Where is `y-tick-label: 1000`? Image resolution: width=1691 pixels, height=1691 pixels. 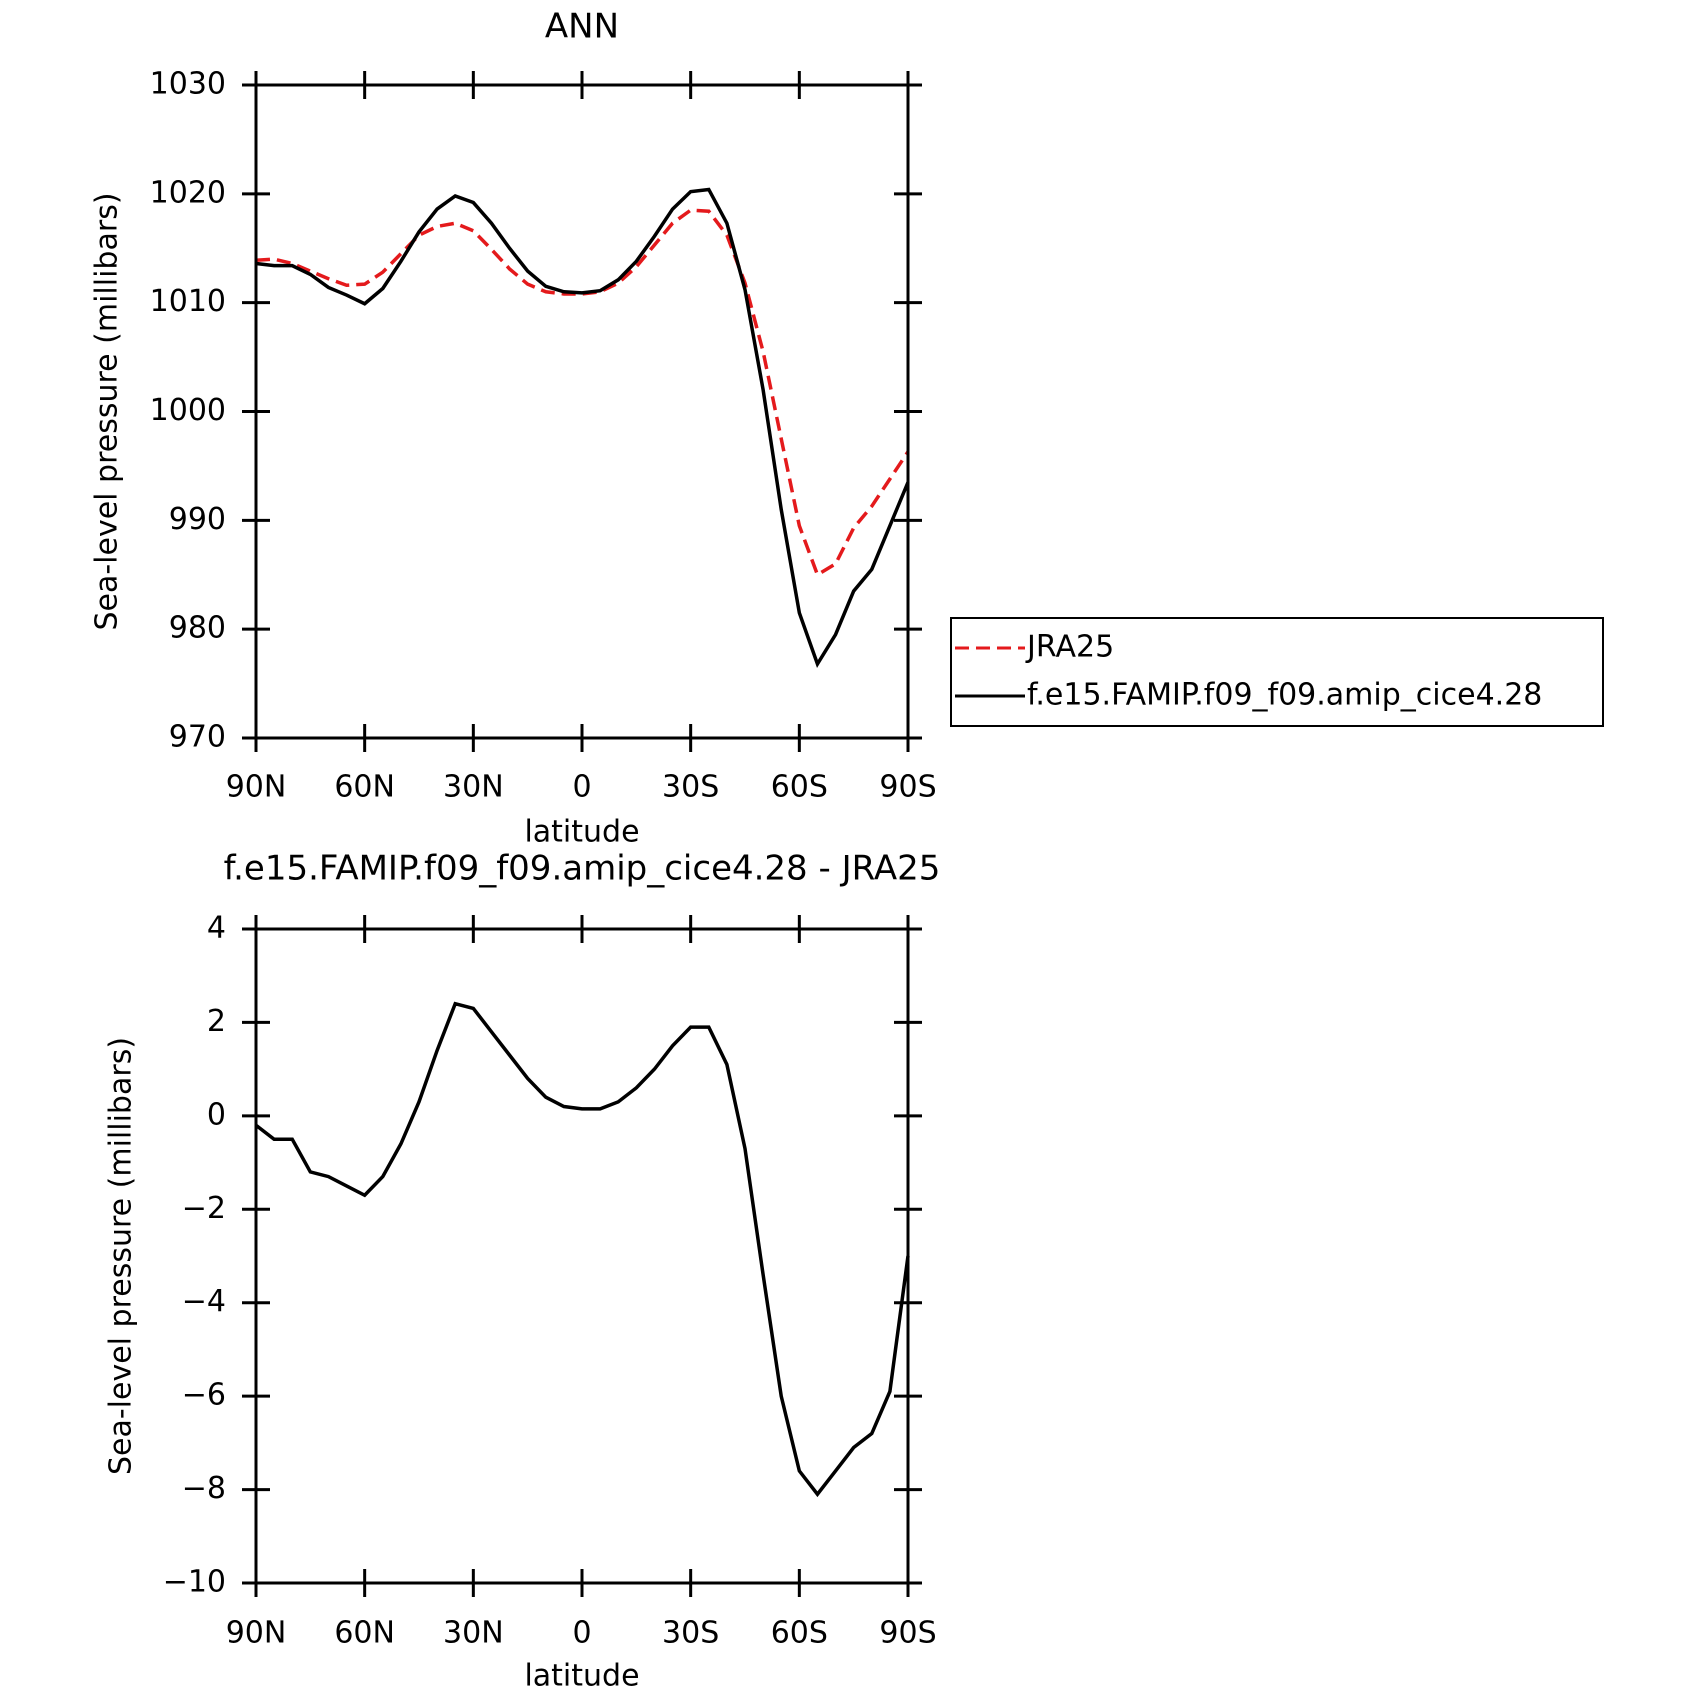
y-tick-label: 1000 is located at coordinates (188, 410).